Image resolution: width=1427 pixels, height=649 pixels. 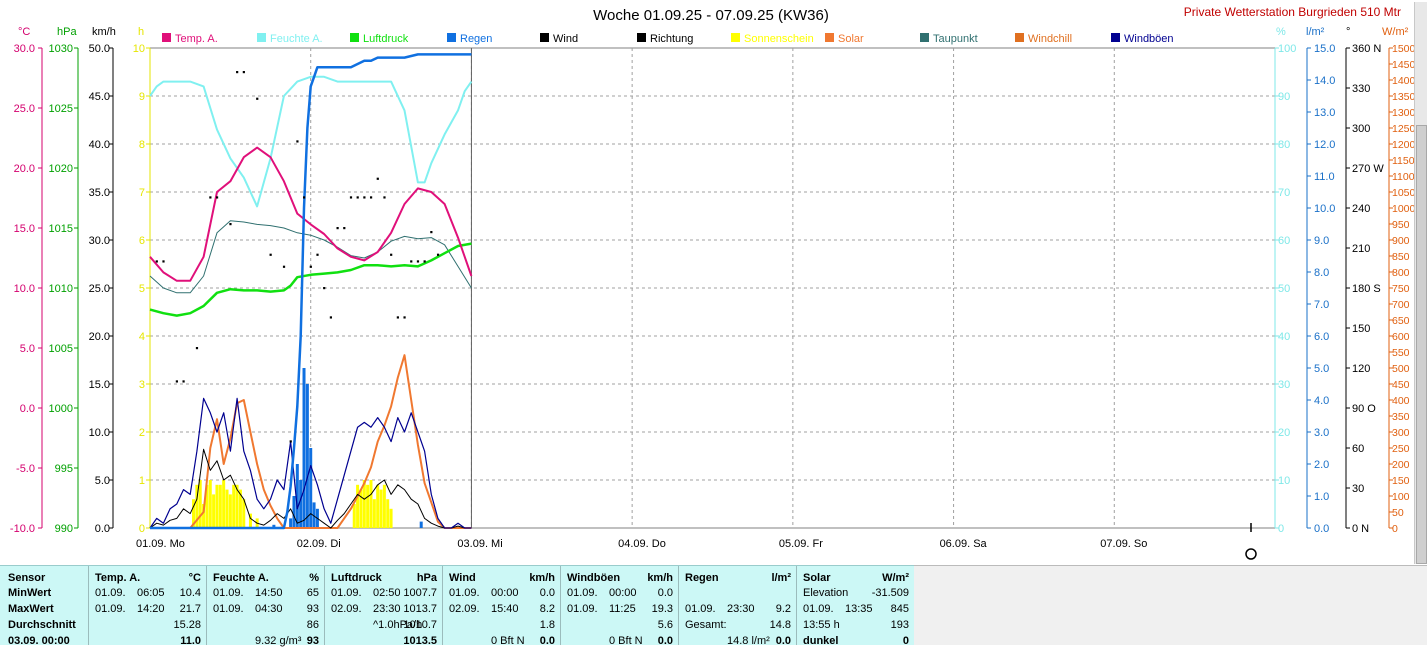 What do you see at coordinates (1284, 385) in the screenshot?
I see `axis-tick-label: 30` at bounding box center [1284, 385].